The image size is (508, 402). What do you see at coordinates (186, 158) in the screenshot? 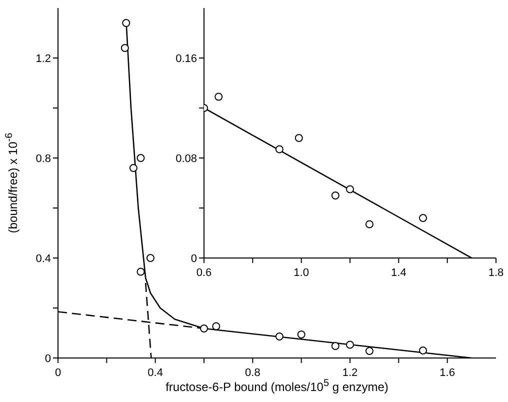
I see `y-tick-label: 0.08` at bounding box center [186, 158].